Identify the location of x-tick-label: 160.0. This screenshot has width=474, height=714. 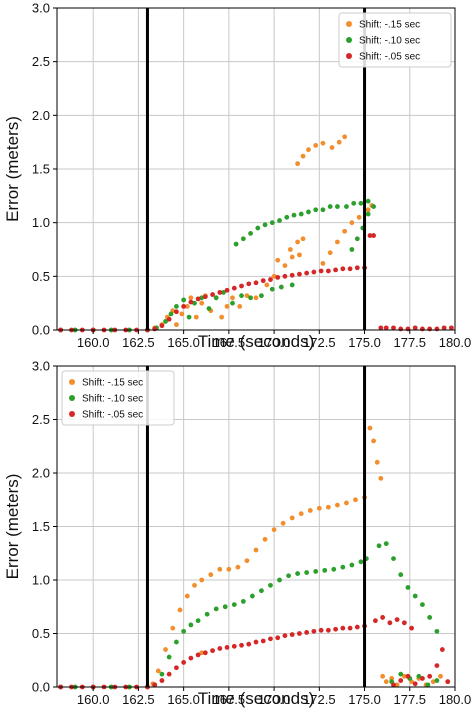
(93, 699).